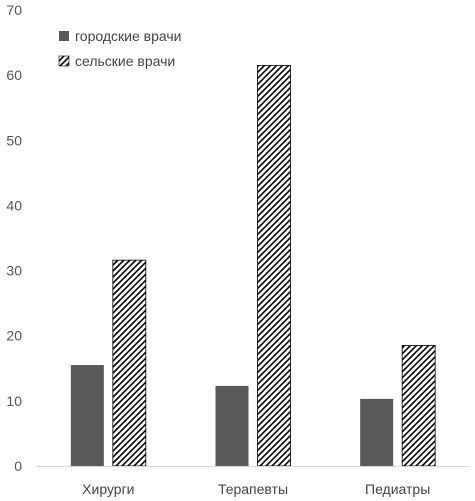 The width and height of the screenshot is (475, 501). I want to click on y-tick-label: 70, so click(14, 10).